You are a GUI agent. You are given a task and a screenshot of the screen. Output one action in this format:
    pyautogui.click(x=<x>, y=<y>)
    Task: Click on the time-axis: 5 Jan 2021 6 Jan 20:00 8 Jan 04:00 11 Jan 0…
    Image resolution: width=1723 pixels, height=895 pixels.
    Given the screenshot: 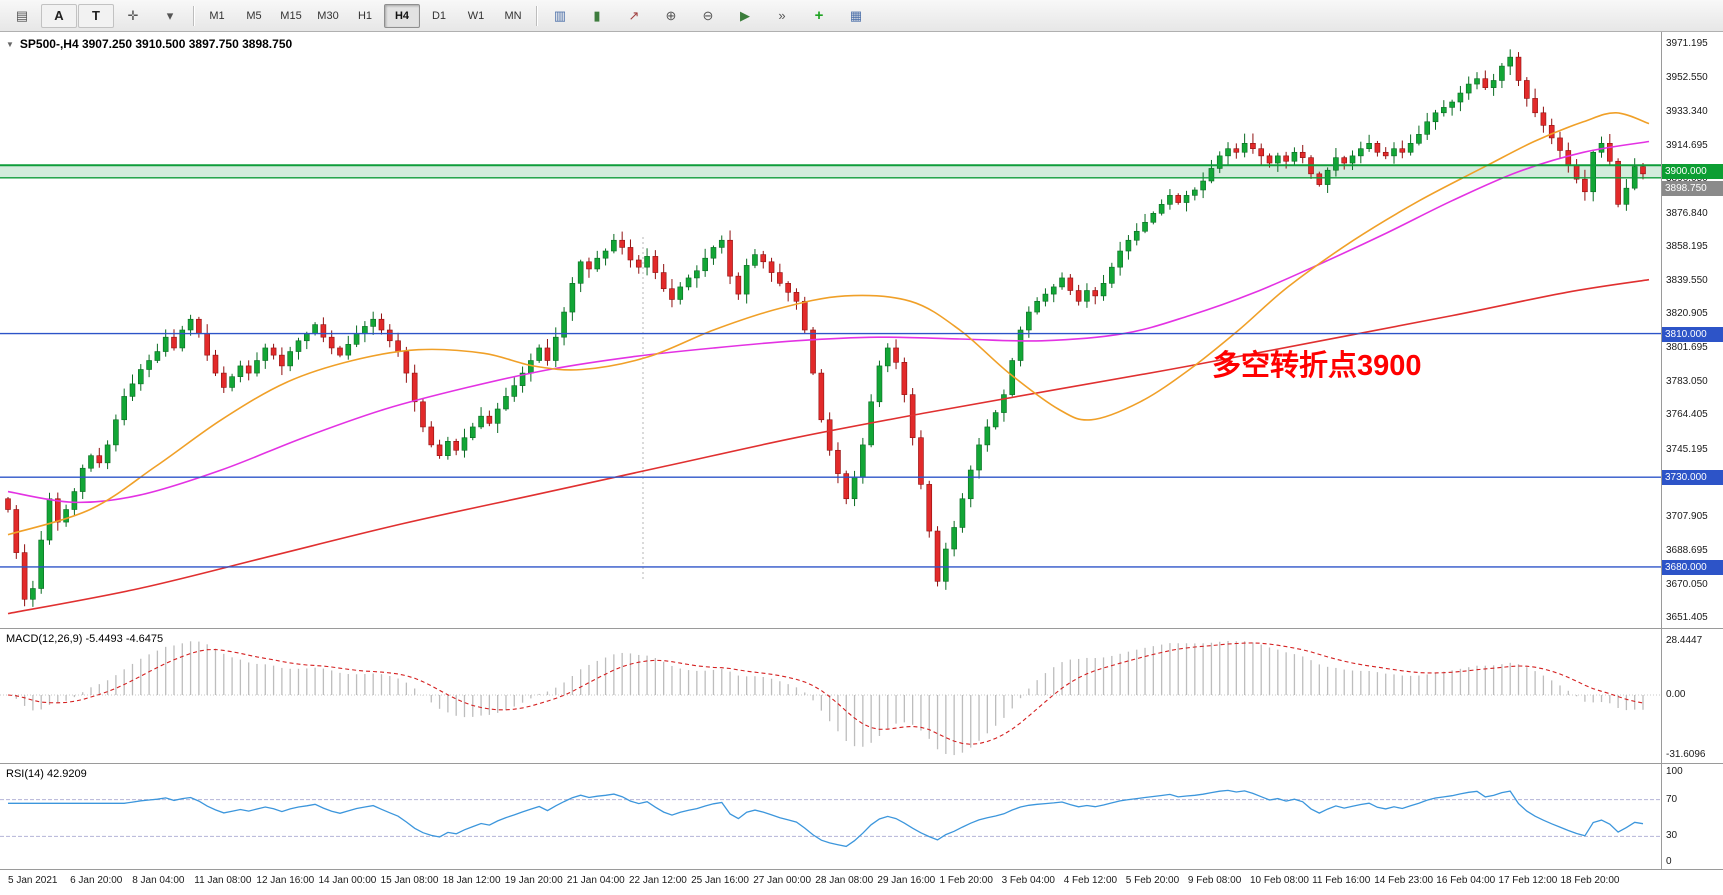 What is the action you would take?
    pyautogui.click(x=861, y=882)
    